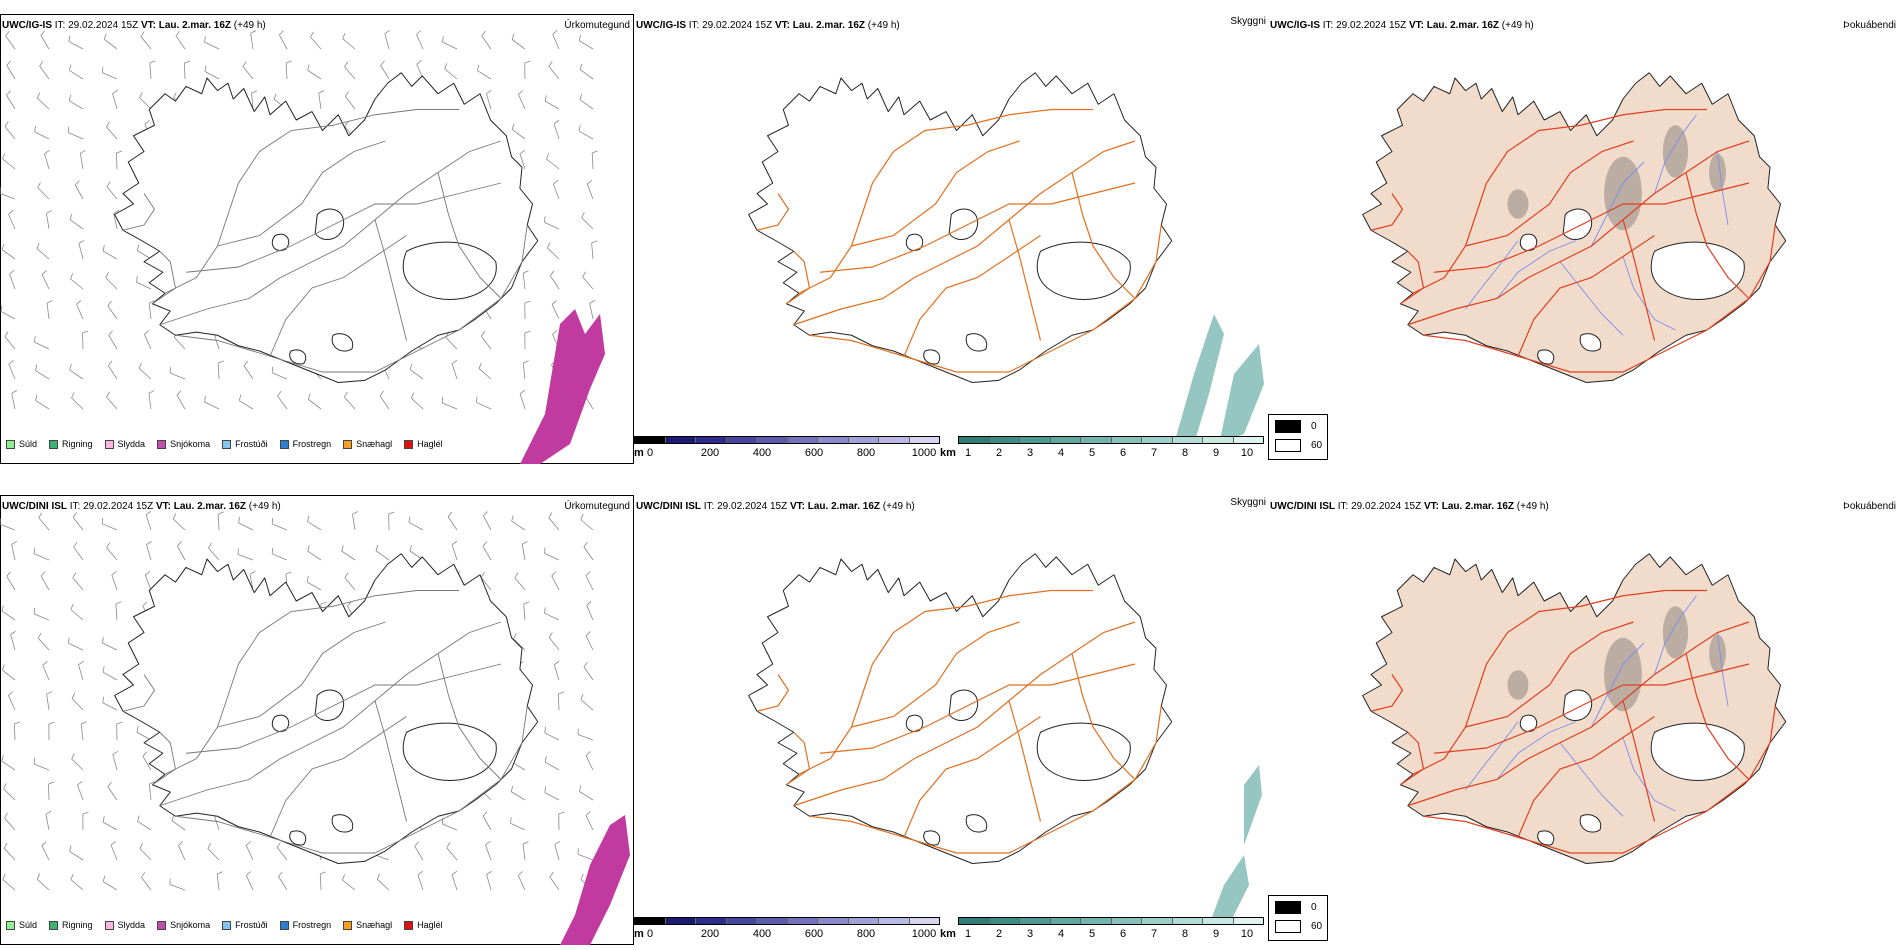  What do you see at coordinates (1006, 258) in the screenshot?
I see `visibility-map` at bounding box center [1006, 258].